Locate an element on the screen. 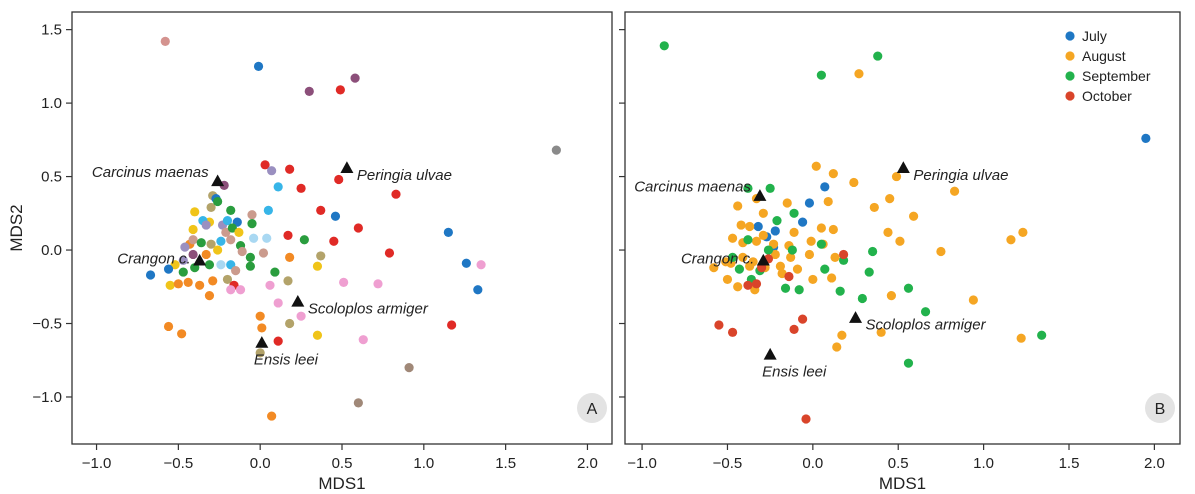 This screenshot has width=1195, height=494. legend-marker is located at coordinates (1070, 96).